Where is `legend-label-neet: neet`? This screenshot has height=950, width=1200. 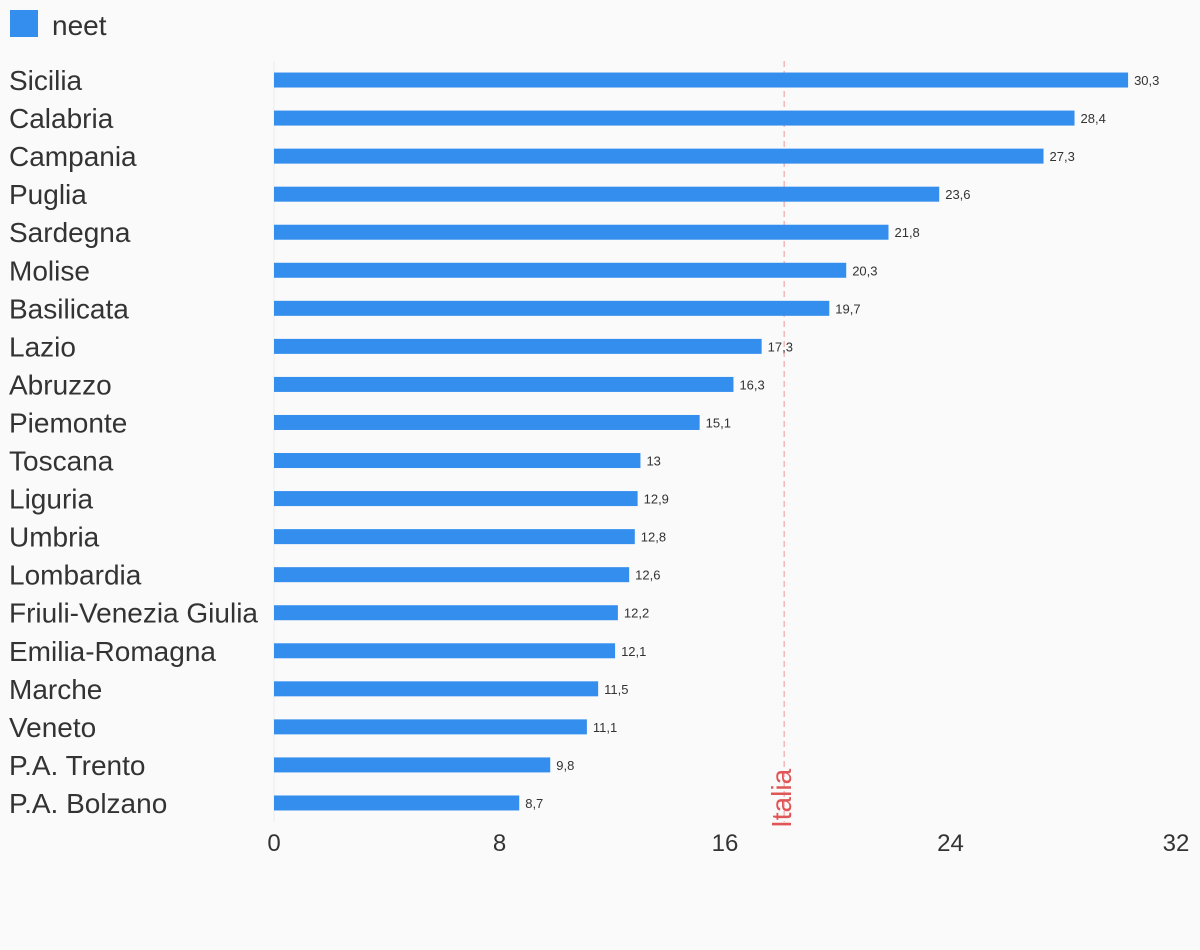
legend-label-neet: neet is located at coordinates (79, 25).